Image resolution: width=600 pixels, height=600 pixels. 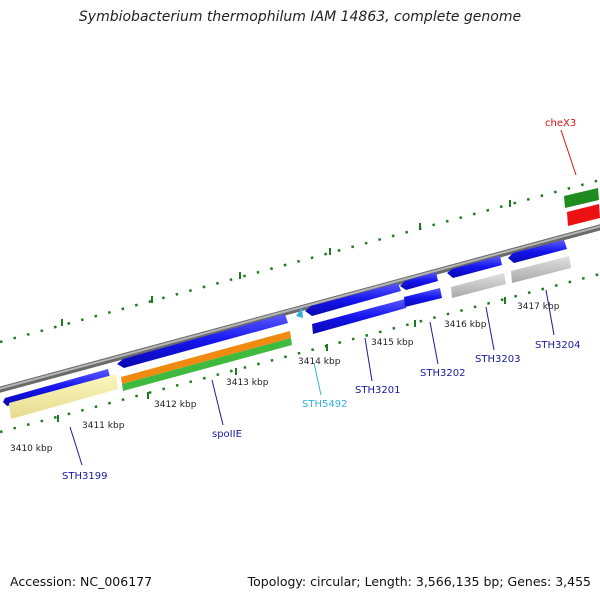 What do you see at coordinates (541, 269) in the screenshot?
I see `gene-bar-sth3204` at bounding box center [541, 269].